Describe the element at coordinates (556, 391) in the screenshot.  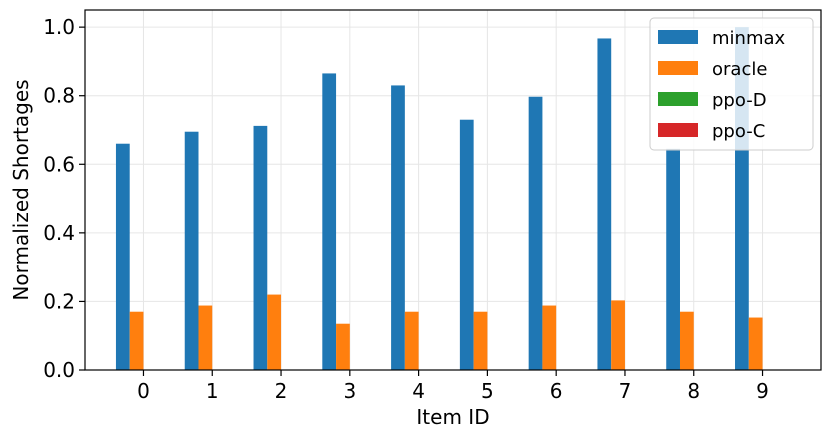
I see `x-tick-label: 6` at that location.